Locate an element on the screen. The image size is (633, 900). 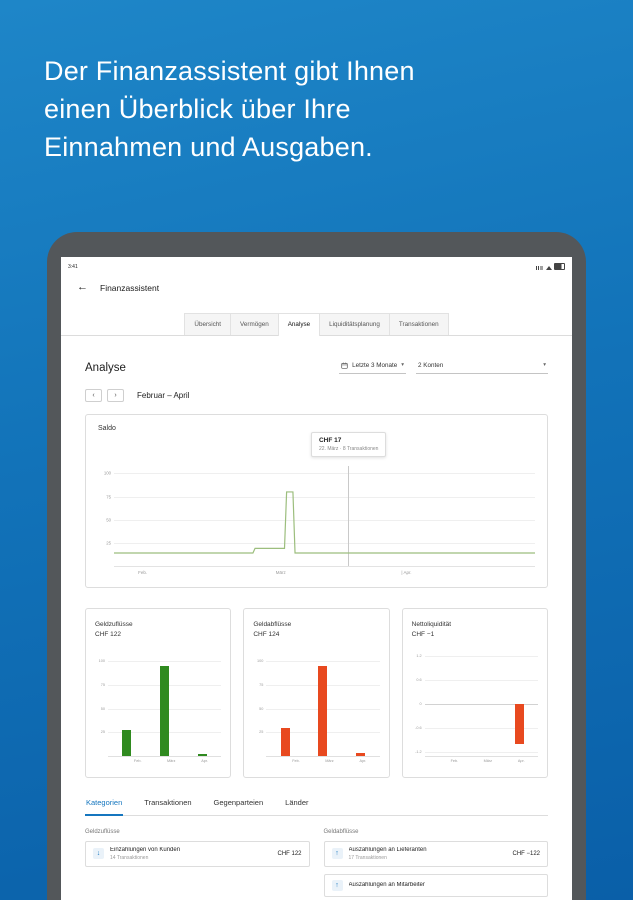
hero-line-3: Einnahmen und Ausgaben. is located at coordinates (208, 147).